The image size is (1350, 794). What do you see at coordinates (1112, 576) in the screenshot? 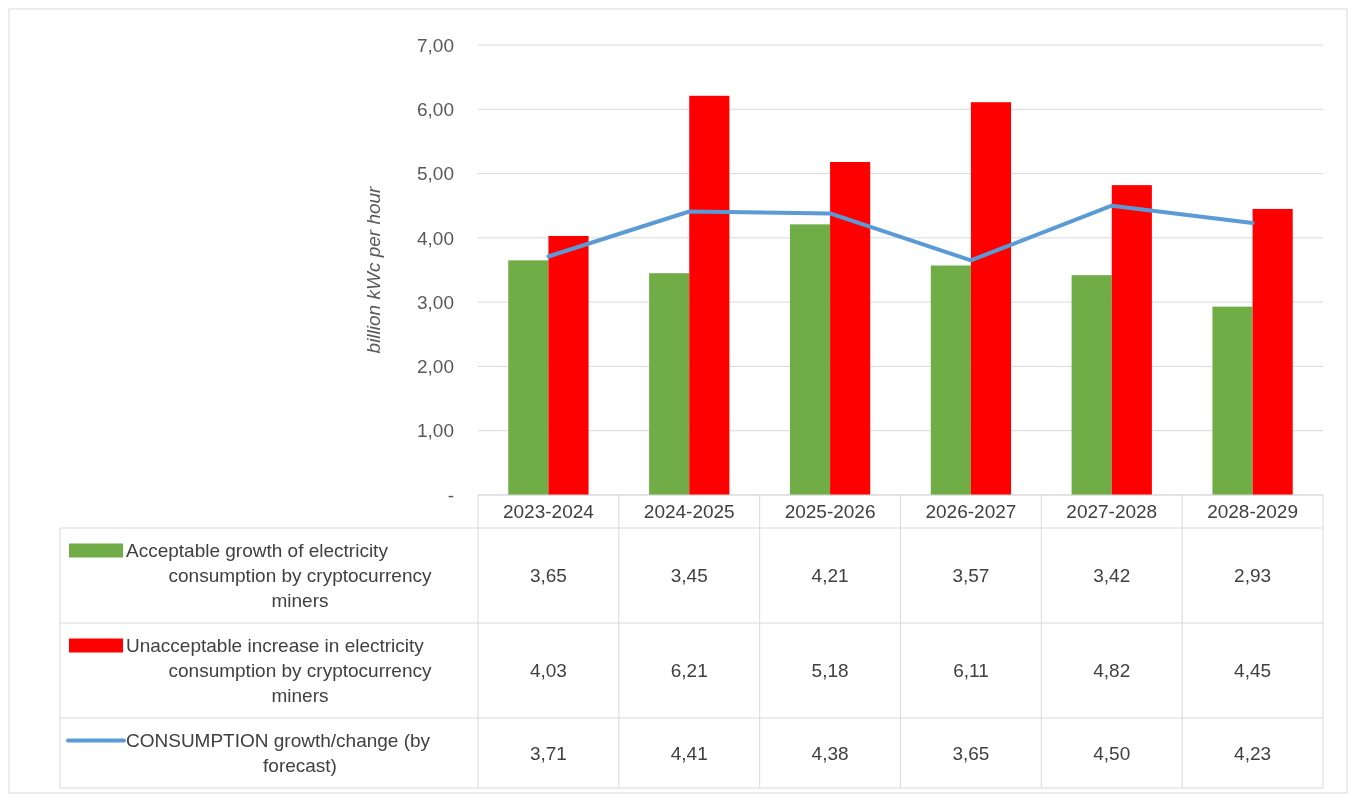
I see `data-label: 3,42` at bounding box center [1112, 576].